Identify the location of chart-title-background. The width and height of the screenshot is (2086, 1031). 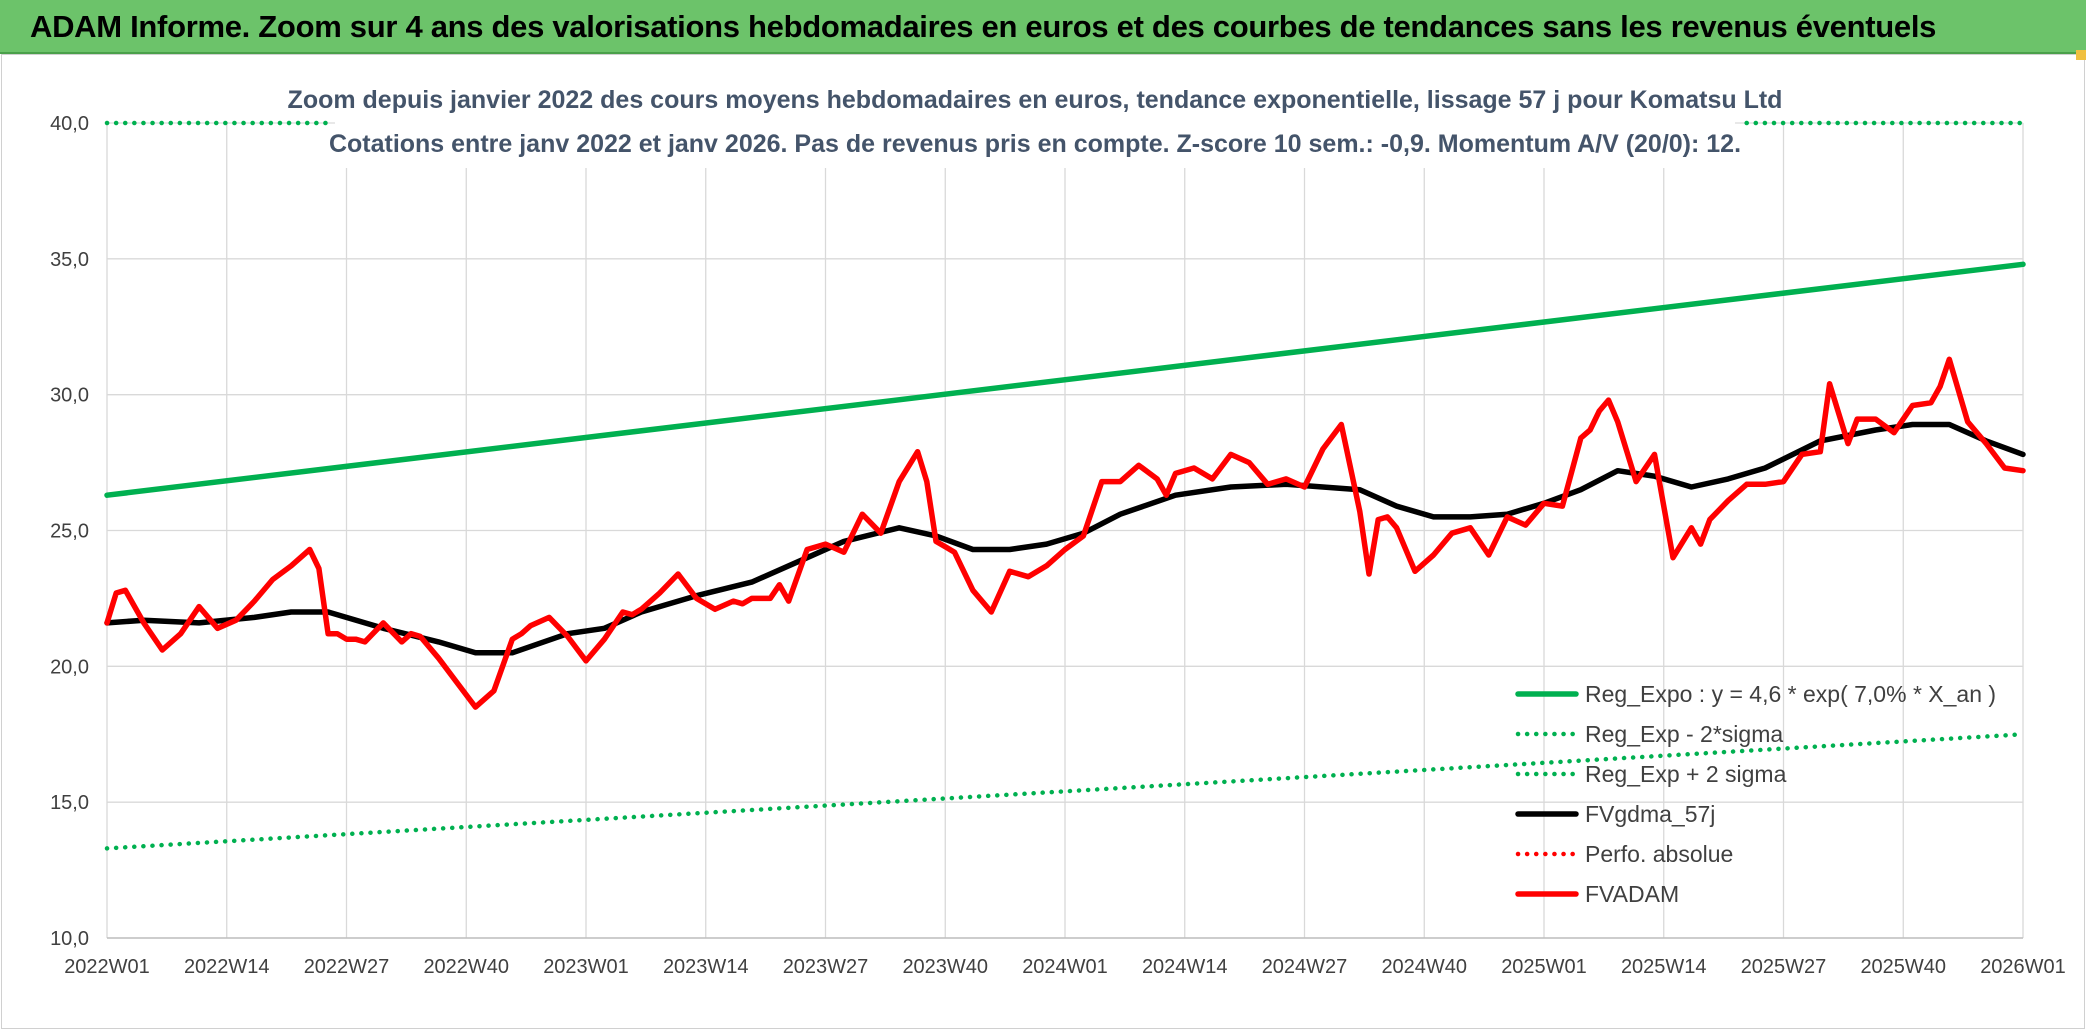
(1035, 124).